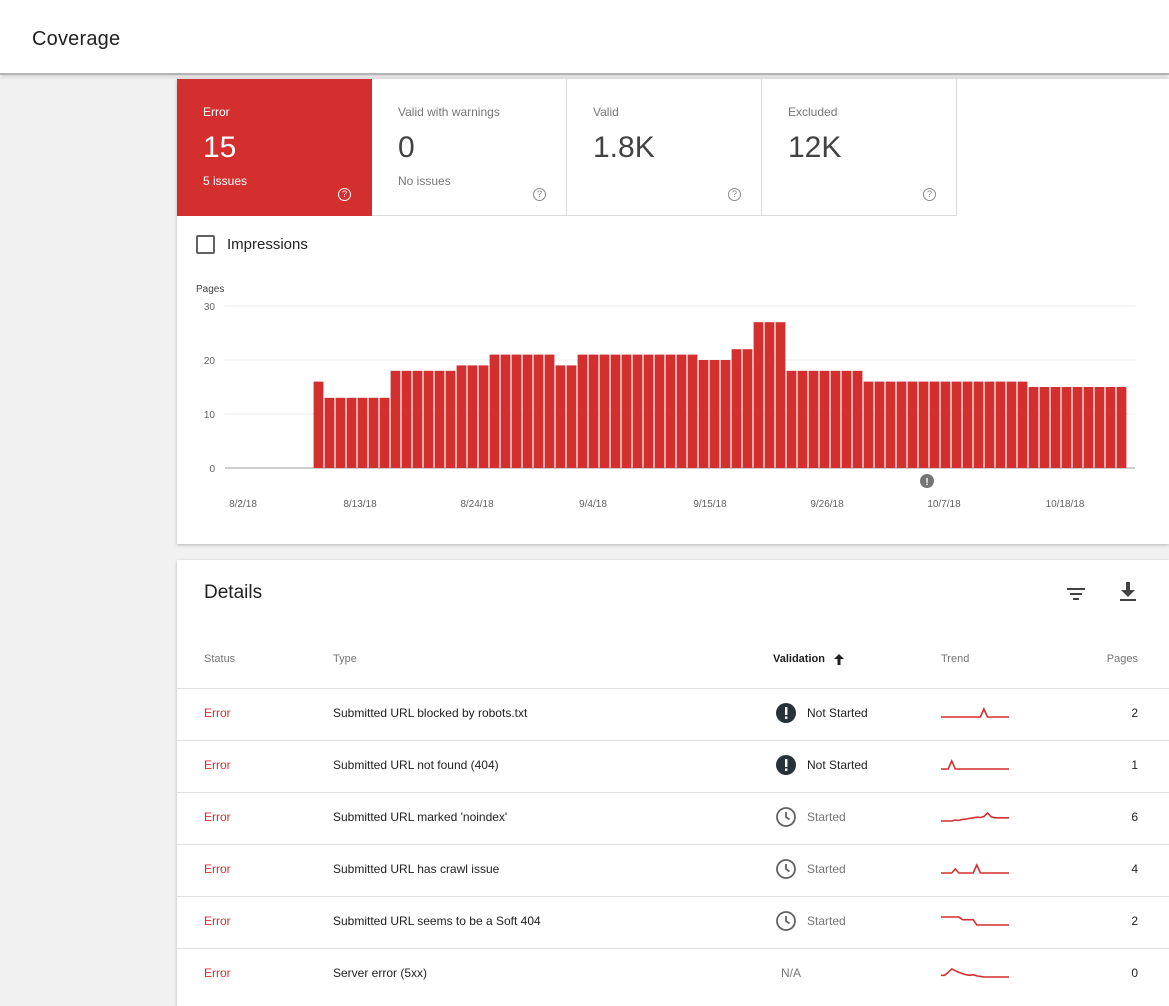 Image resolution: width=1169 pixels, height=1006 pixels. I want to click on tile-valid-with-warnings: Valid with warnings 0 No issues ?, so click(469, 147).